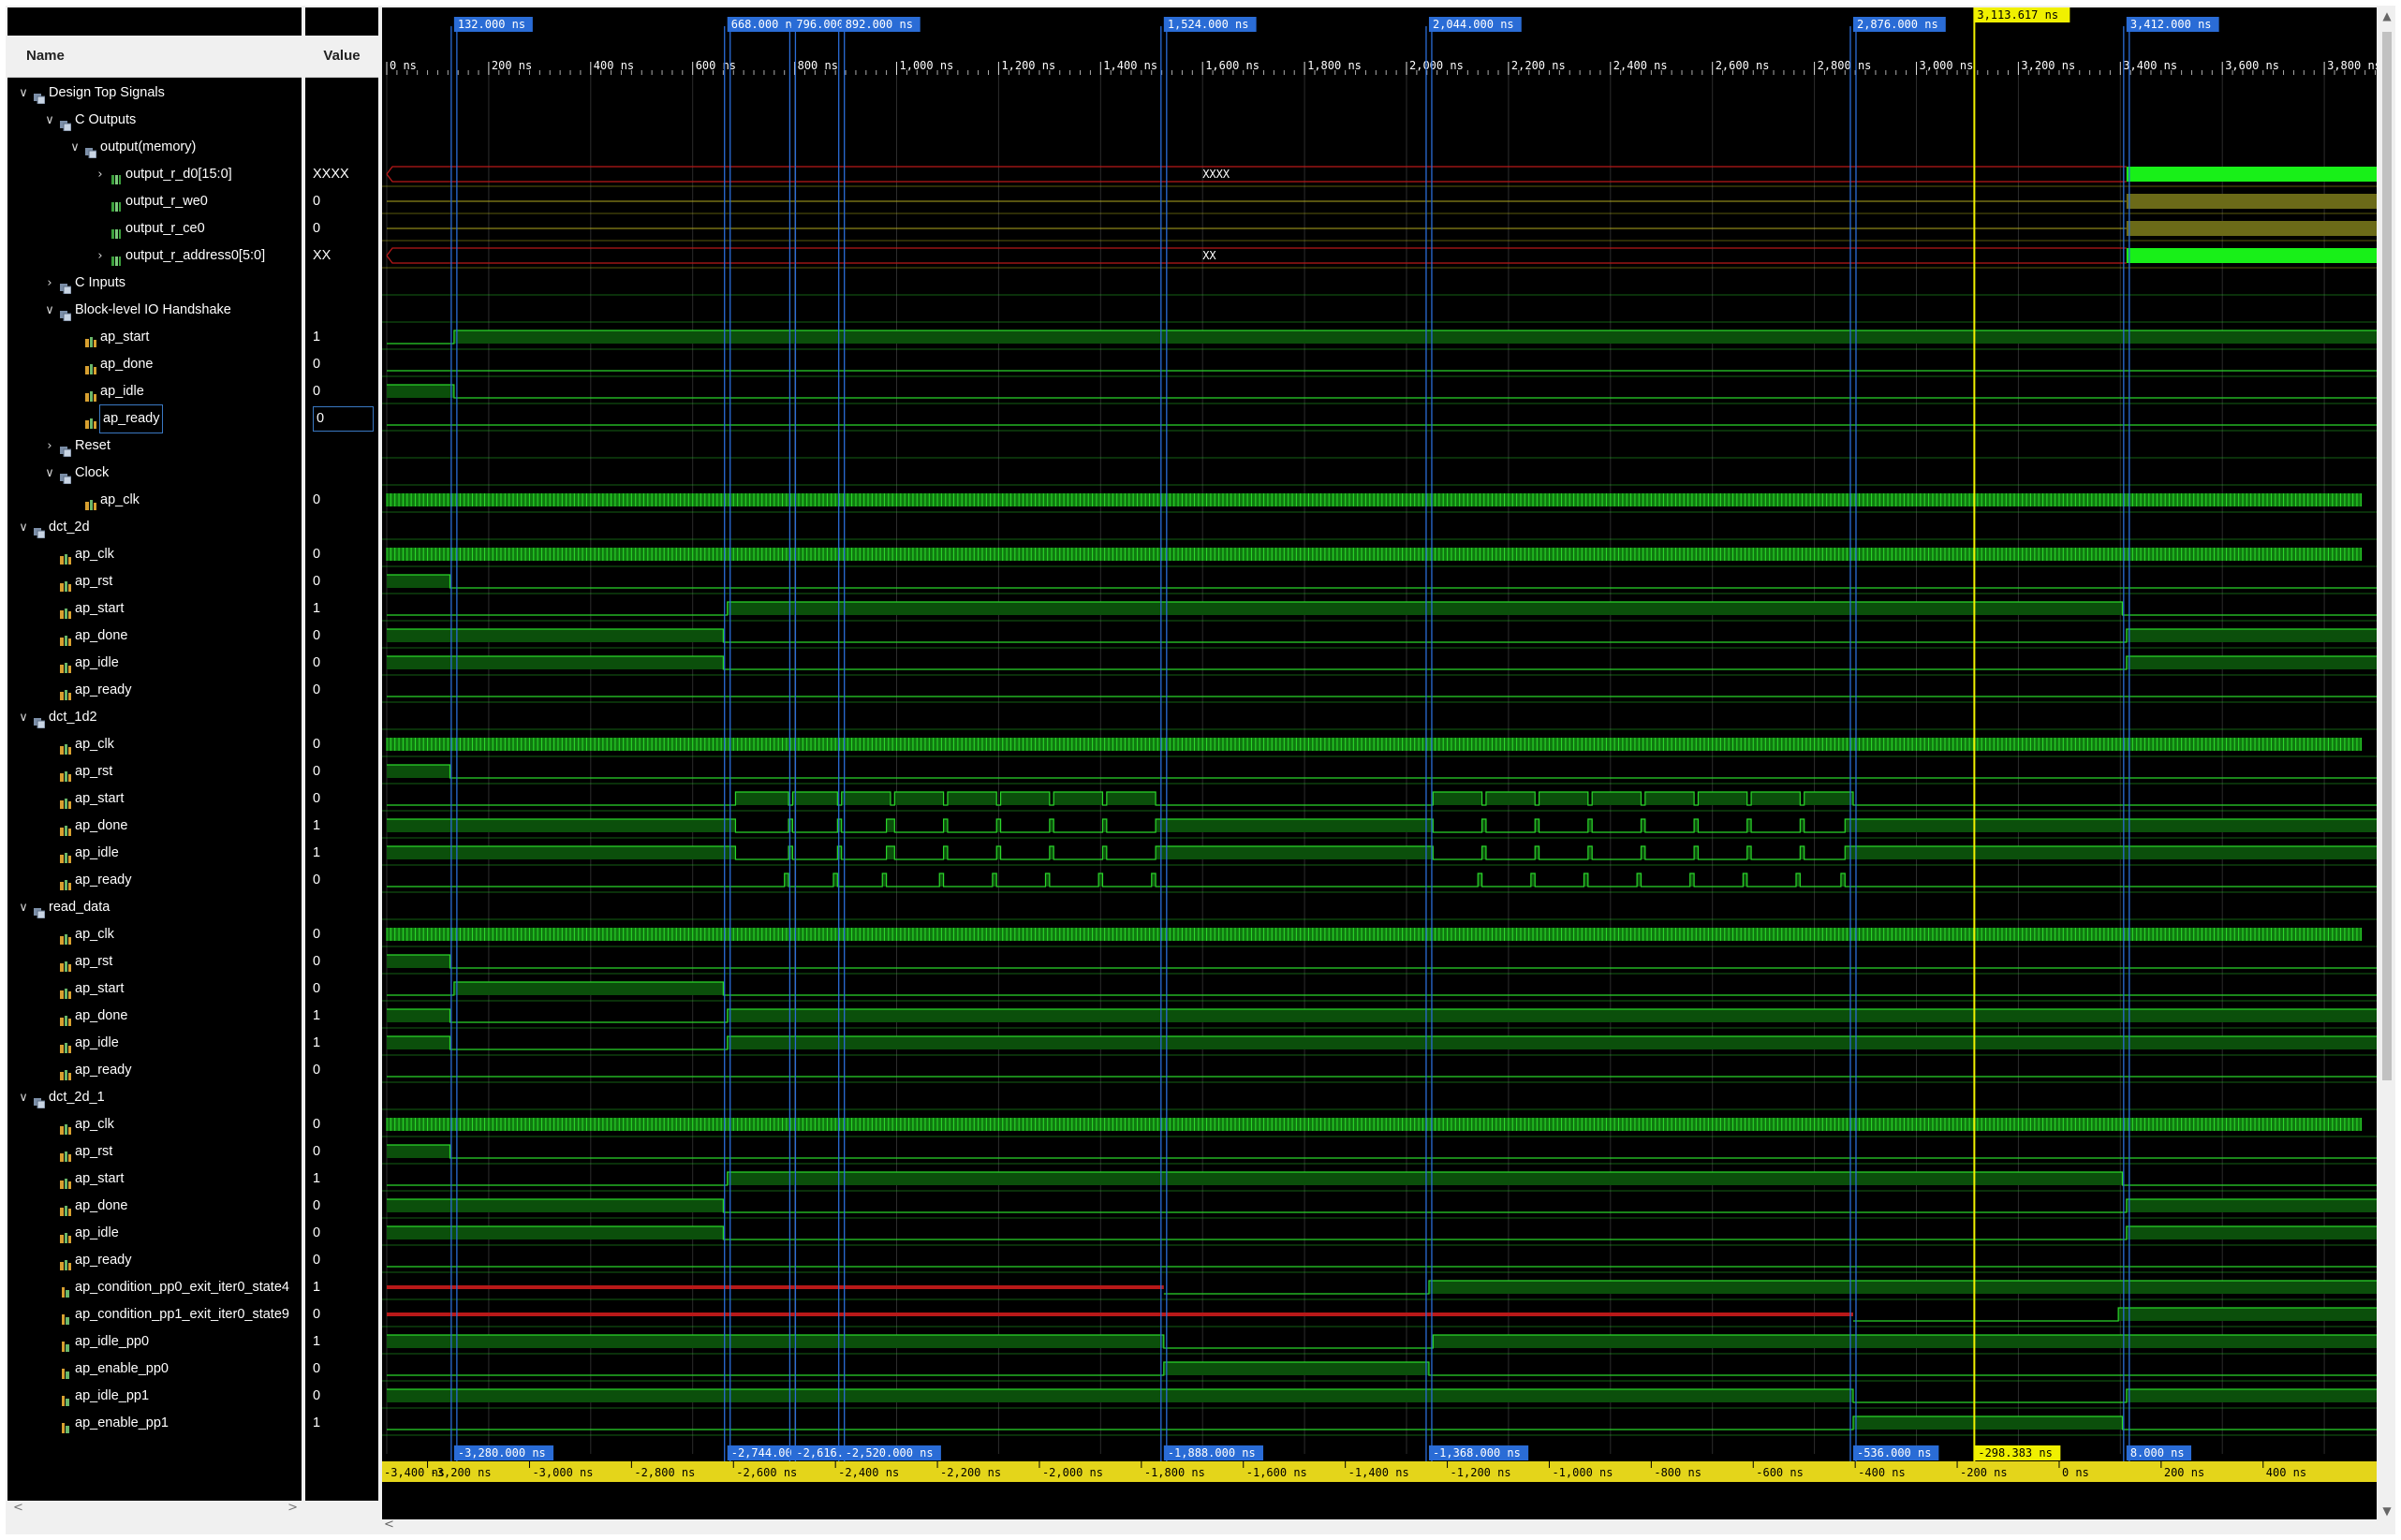 The width and height of the screenshot is (2401, 1540). I want to click on signal-row: › output_r_address0[5:0], so click(154, 256).